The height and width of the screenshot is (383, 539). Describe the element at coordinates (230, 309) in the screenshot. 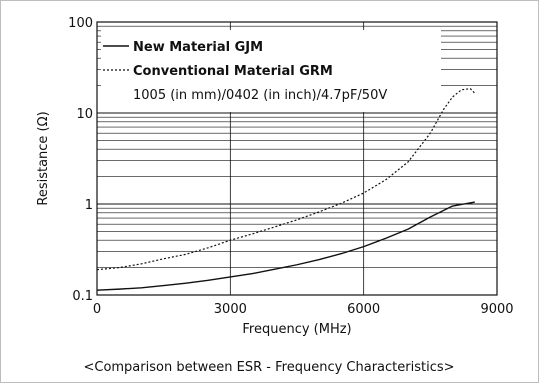

I see `x-tick-label: 3000` at that location.